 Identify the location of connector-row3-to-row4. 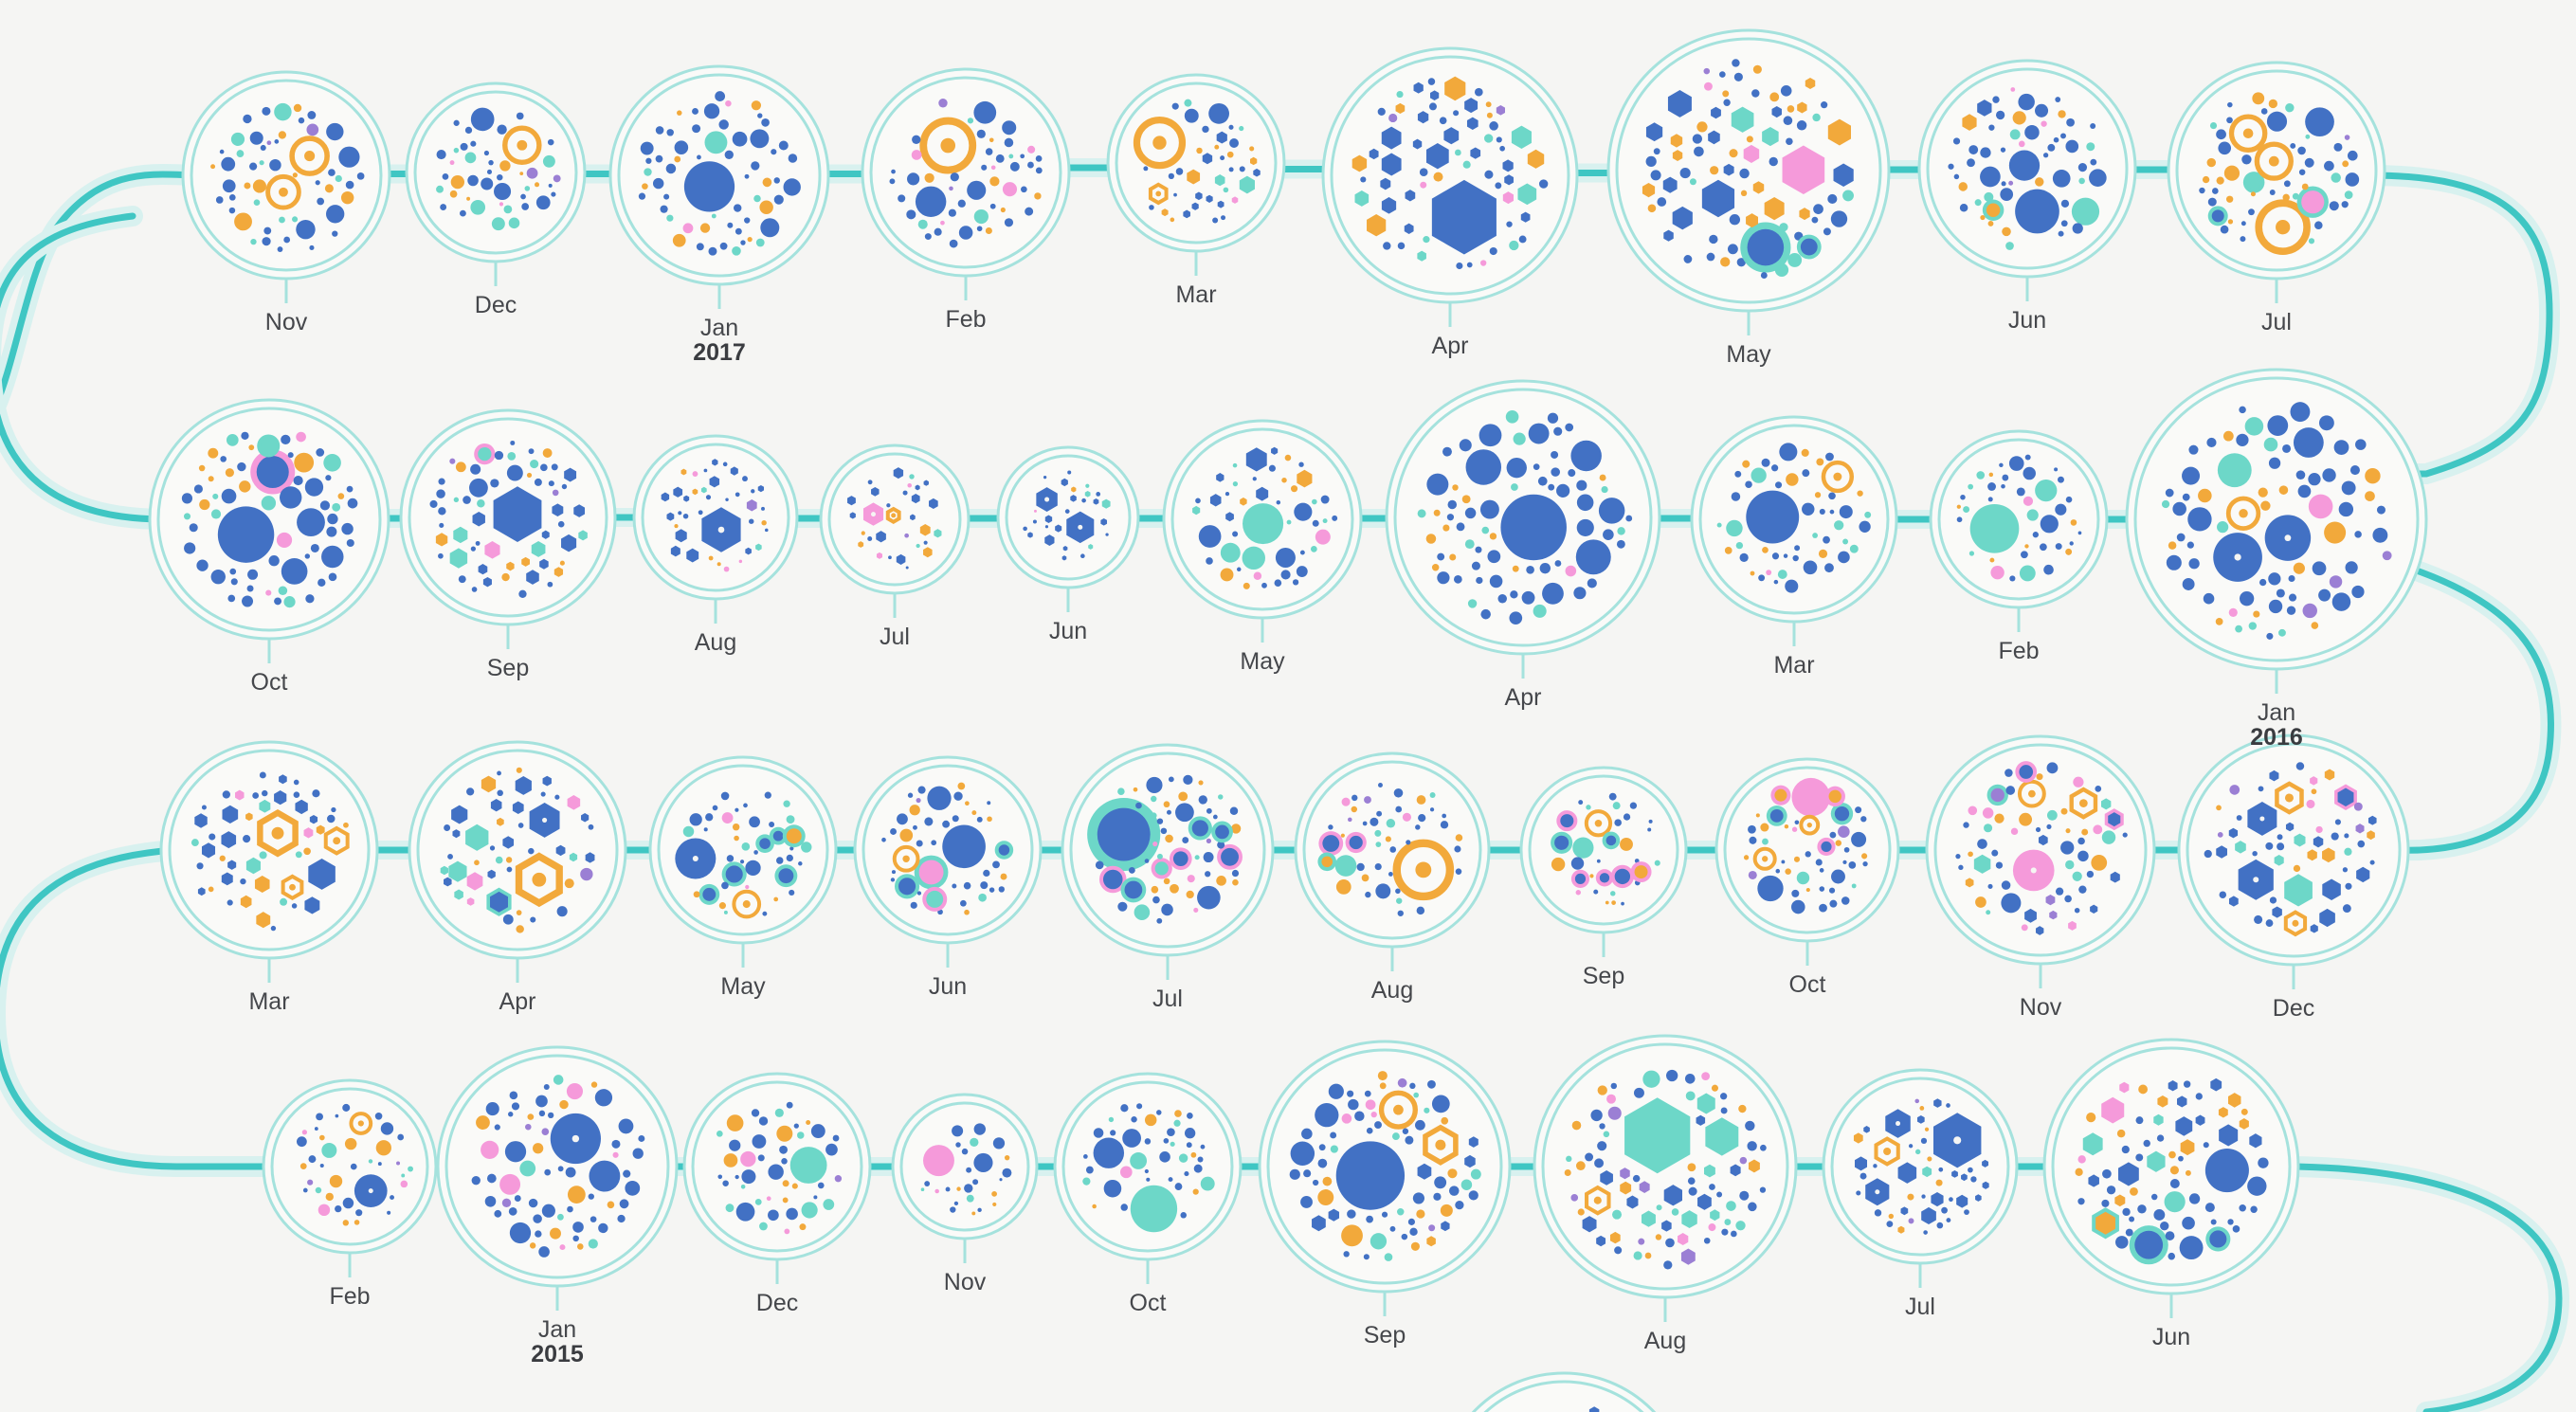
(144, 1009).